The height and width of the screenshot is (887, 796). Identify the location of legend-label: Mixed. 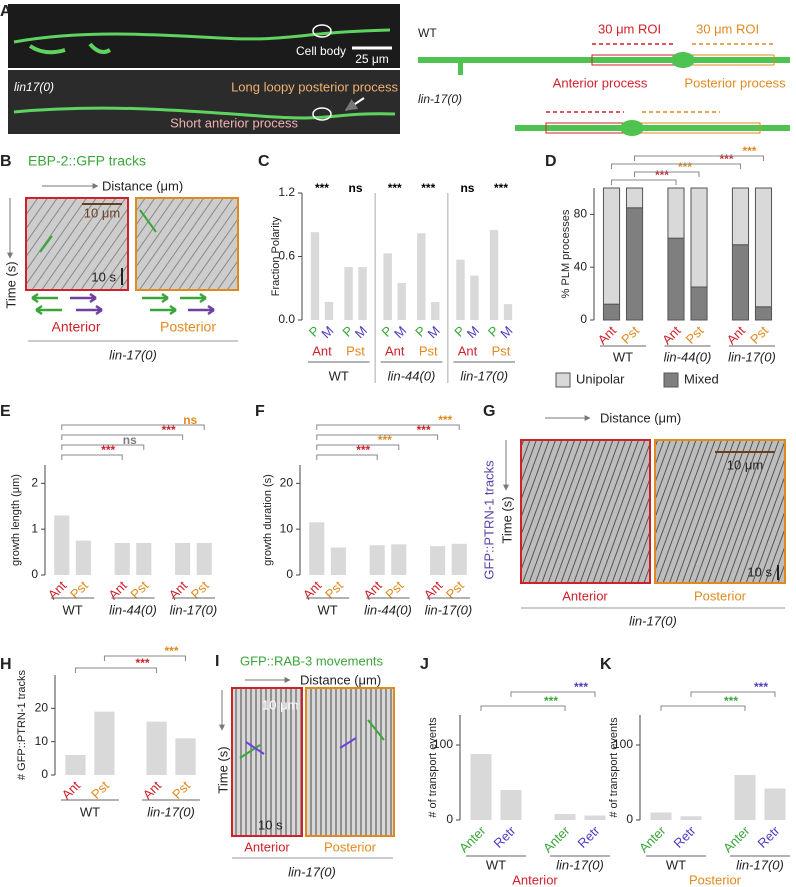
(701, 378).